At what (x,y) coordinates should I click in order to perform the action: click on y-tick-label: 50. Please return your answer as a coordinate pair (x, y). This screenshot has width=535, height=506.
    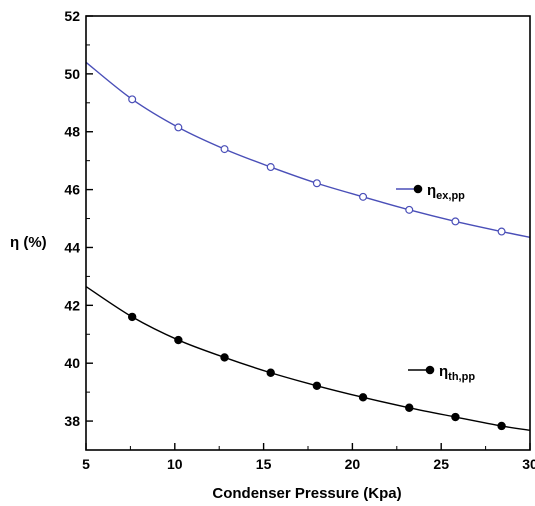
    Looking at the image, I should click on (72, 74).